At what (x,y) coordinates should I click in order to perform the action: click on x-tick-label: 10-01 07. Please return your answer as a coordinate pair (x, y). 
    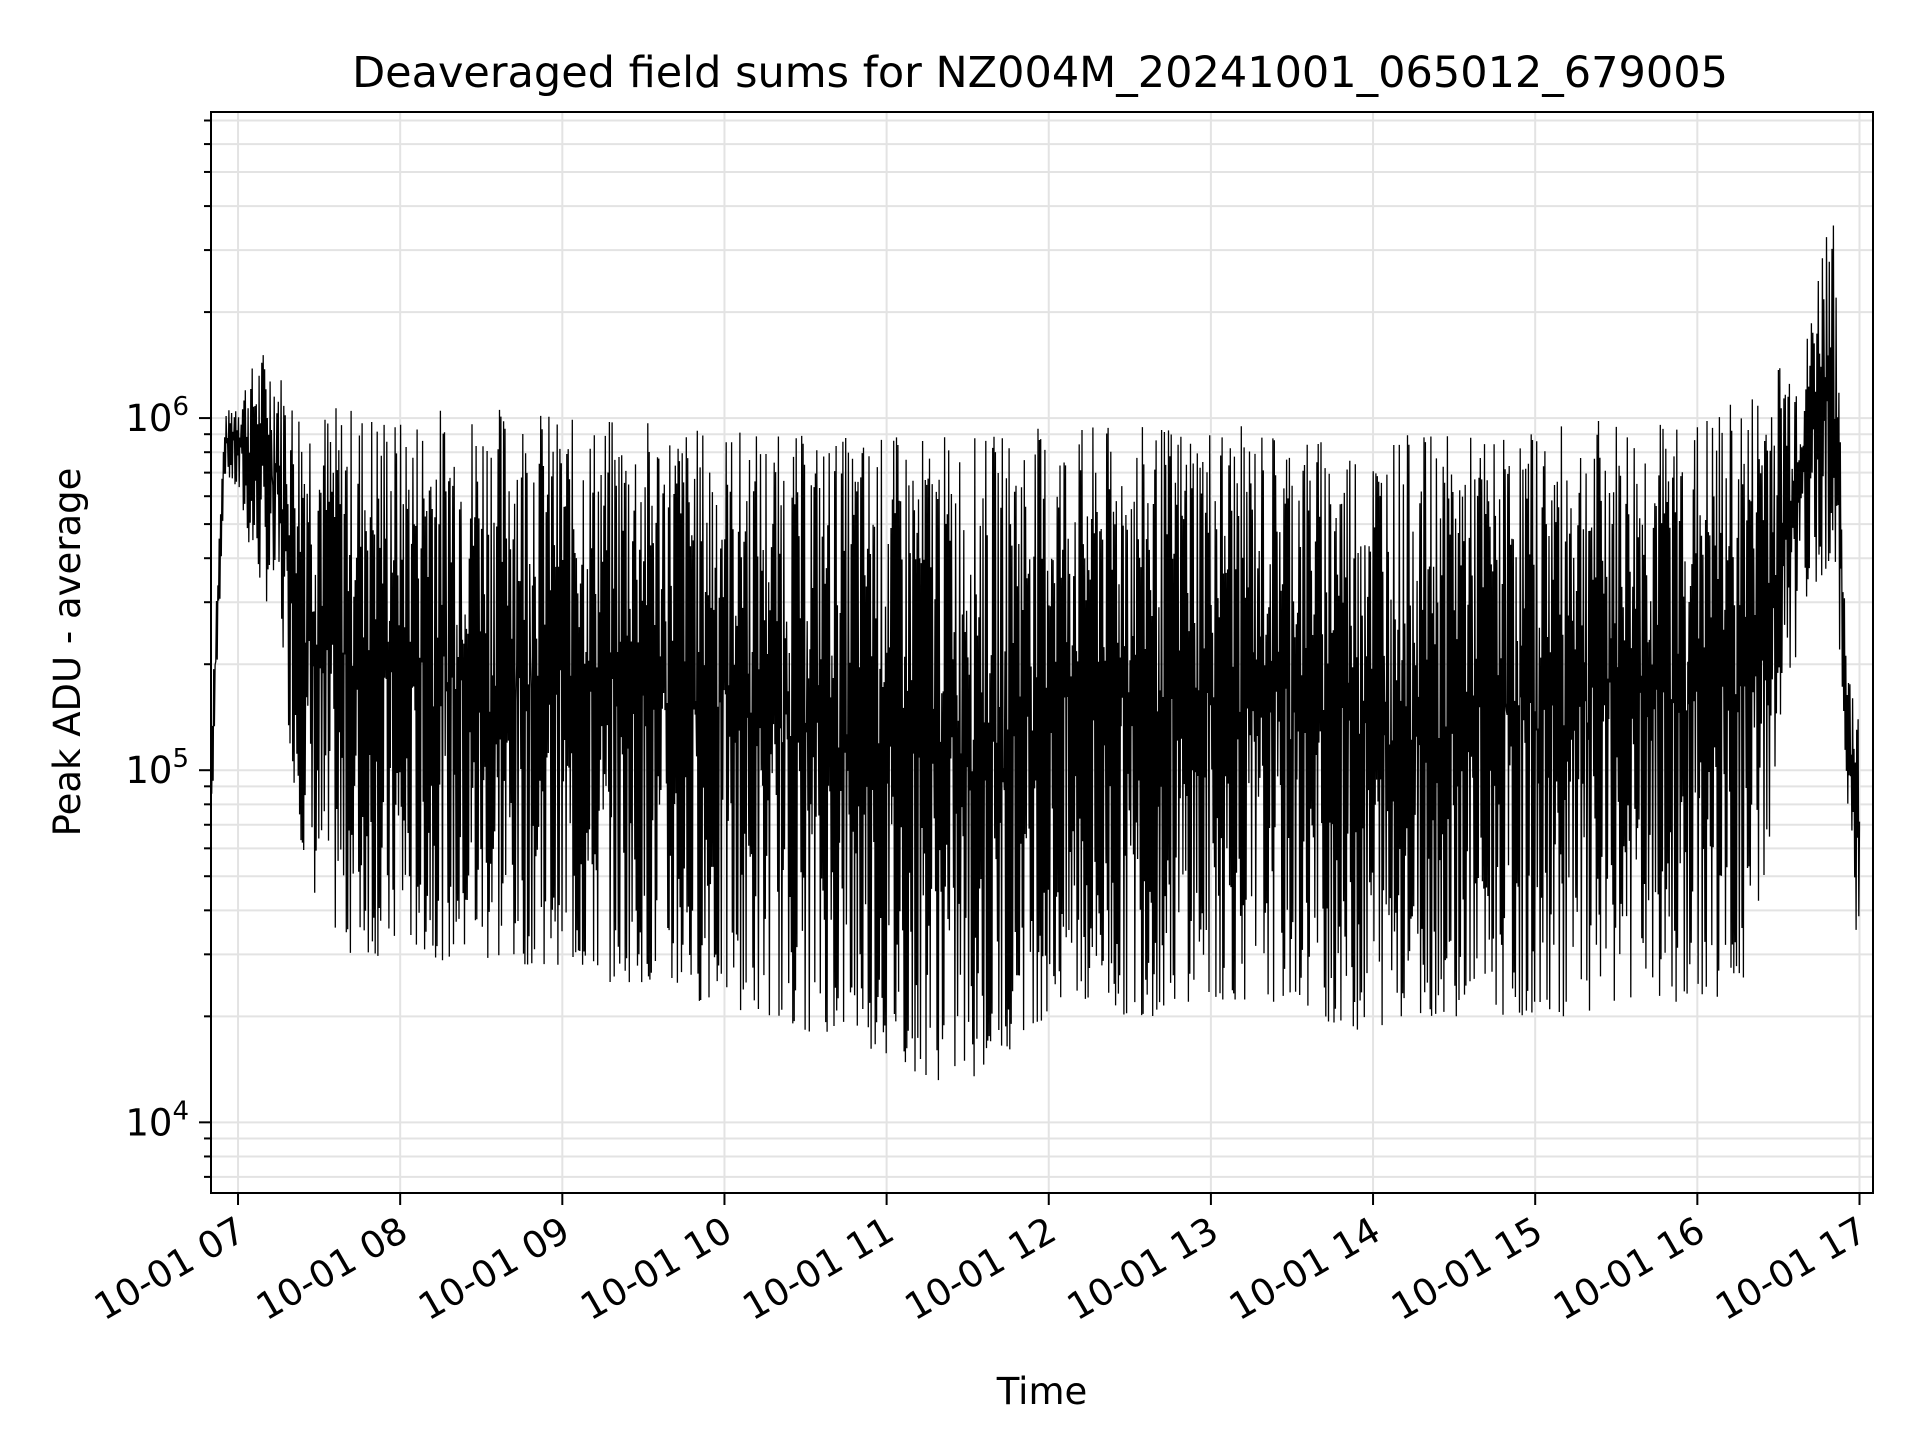
    Looking at the image, I should click on (170, 1269).